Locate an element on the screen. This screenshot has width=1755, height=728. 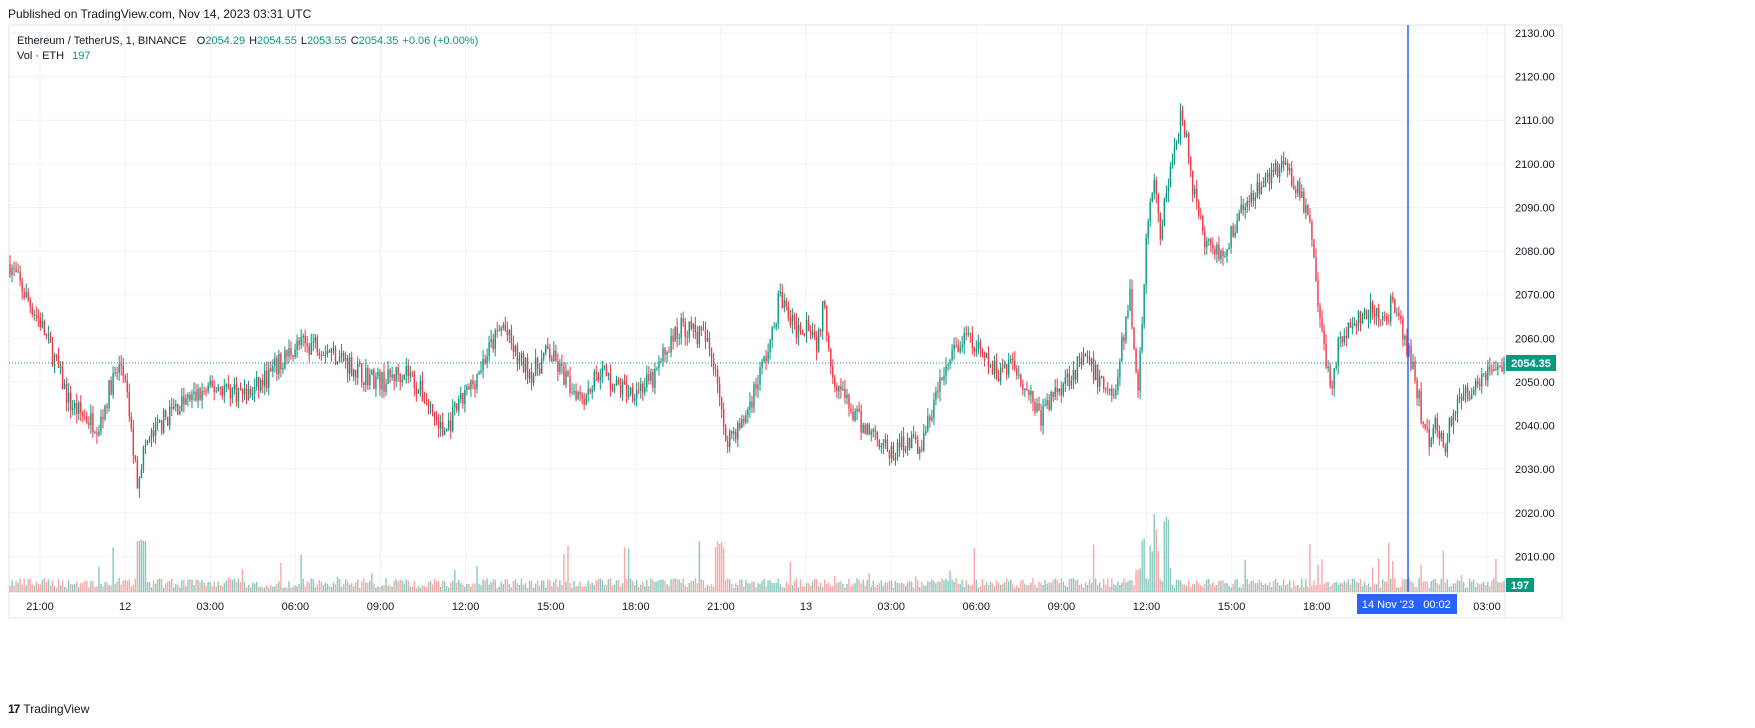
x-tick-label: 06:00 is located at coordinates (296, 607).